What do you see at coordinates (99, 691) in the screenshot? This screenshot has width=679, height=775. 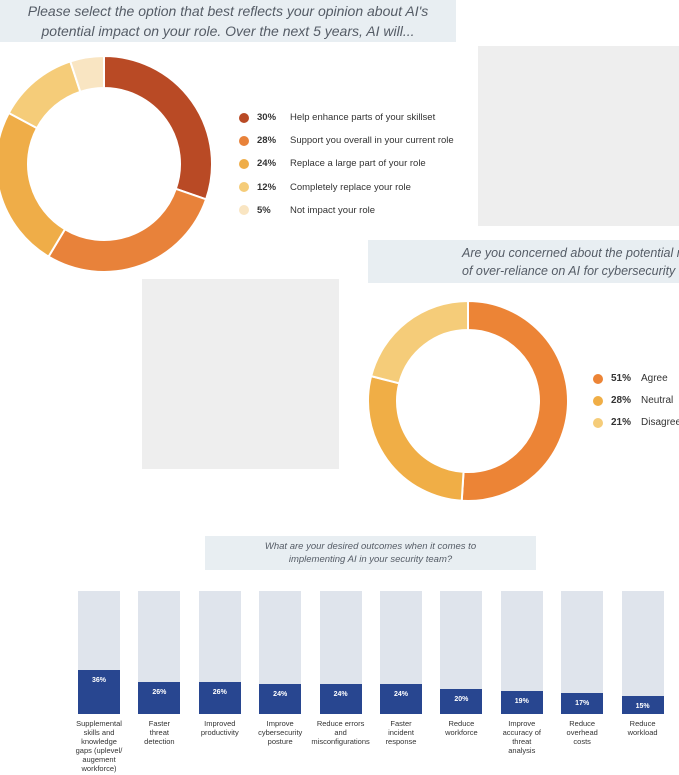 I see `bar: 36%` at bounding box center [99, 691].